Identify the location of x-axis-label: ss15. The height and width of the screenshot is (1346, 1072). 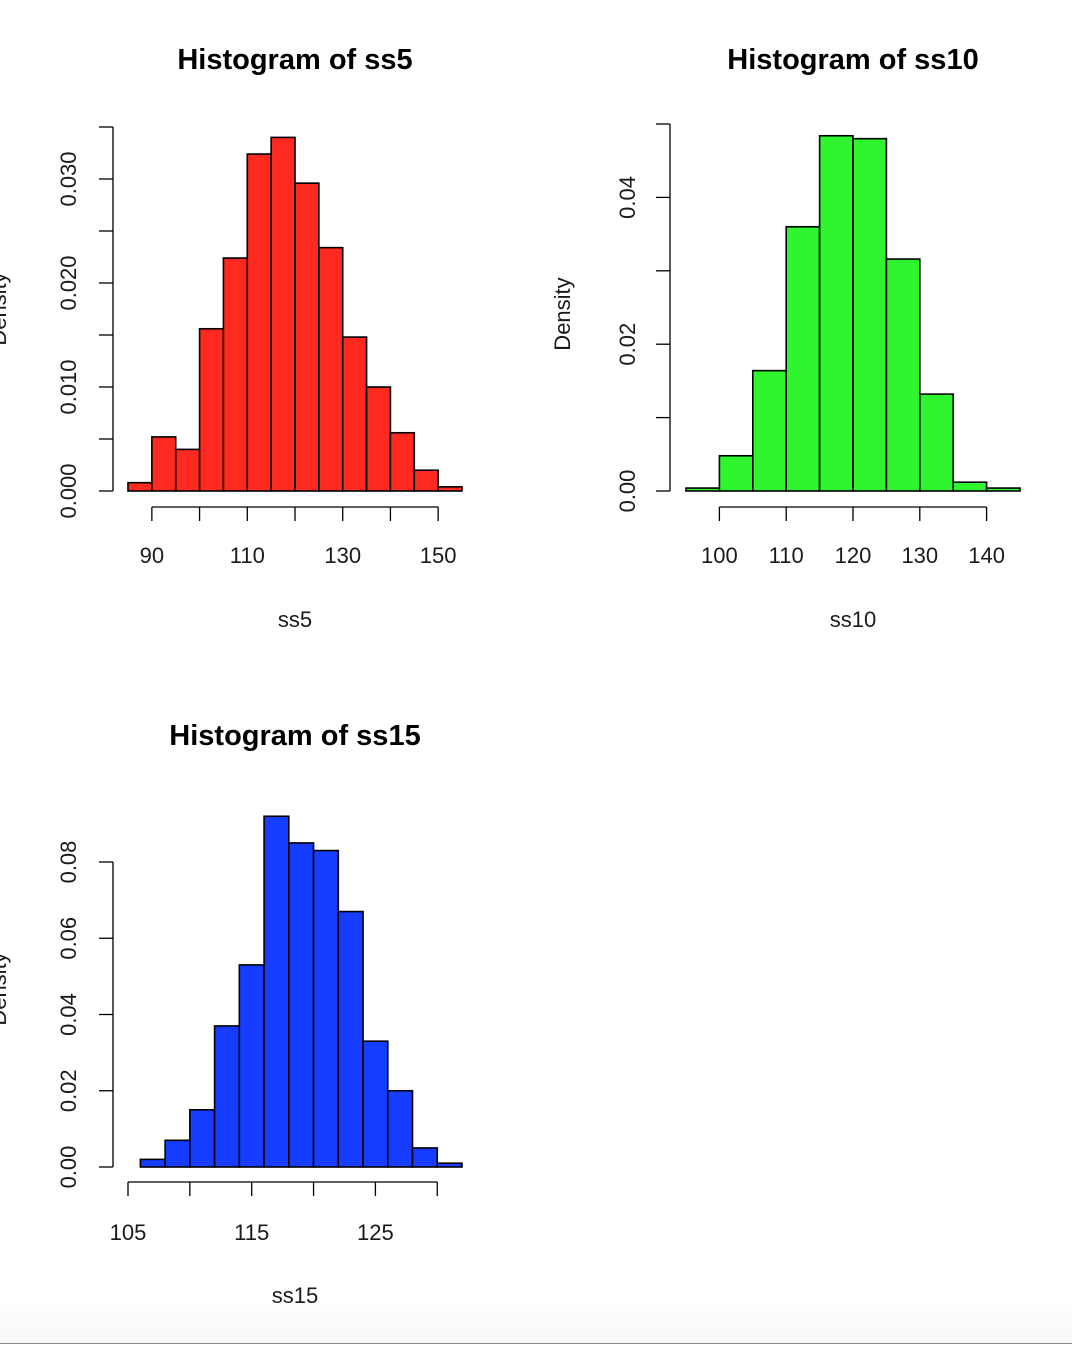
(295, 1295).